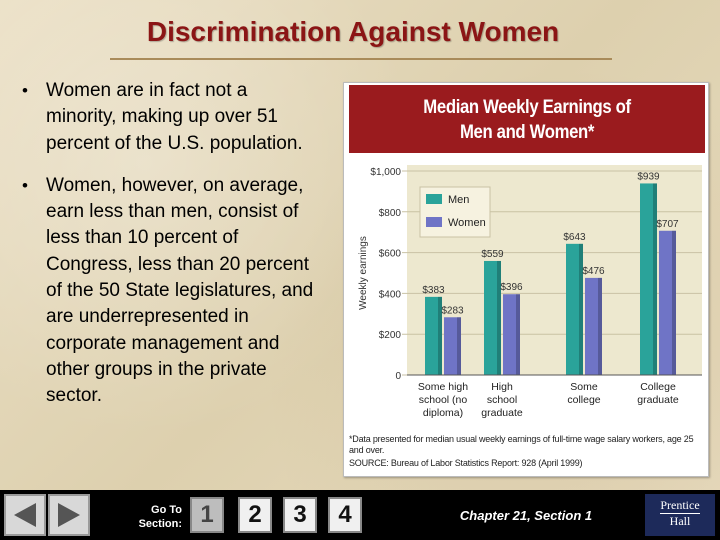 The width and height of the screenshot is (720, 540). I want to click on logo-divider, so click(680, 513).